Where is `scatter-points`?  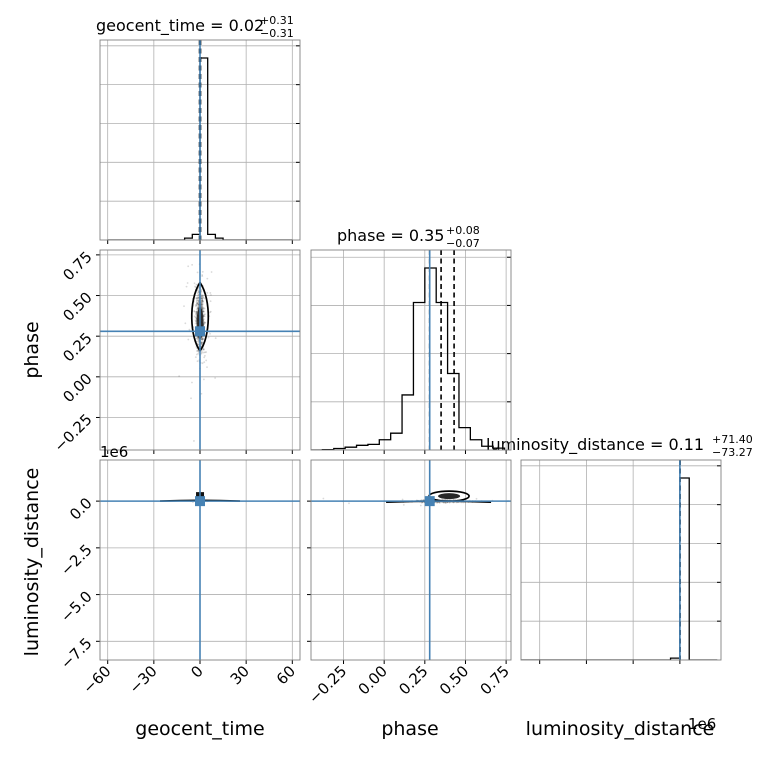
scatter-points is located at coordinates (197, 352).